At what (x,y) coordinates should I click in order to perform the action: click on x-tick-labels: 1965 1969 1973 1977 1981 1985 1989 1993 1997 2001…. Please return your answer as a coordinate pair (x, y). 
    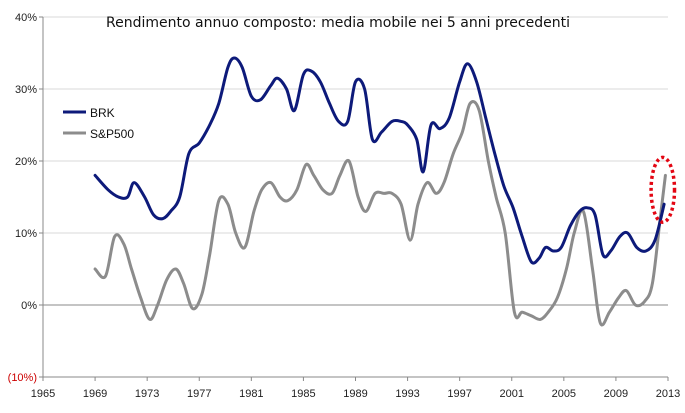
    Looking at the image, I should click on (355, 388).